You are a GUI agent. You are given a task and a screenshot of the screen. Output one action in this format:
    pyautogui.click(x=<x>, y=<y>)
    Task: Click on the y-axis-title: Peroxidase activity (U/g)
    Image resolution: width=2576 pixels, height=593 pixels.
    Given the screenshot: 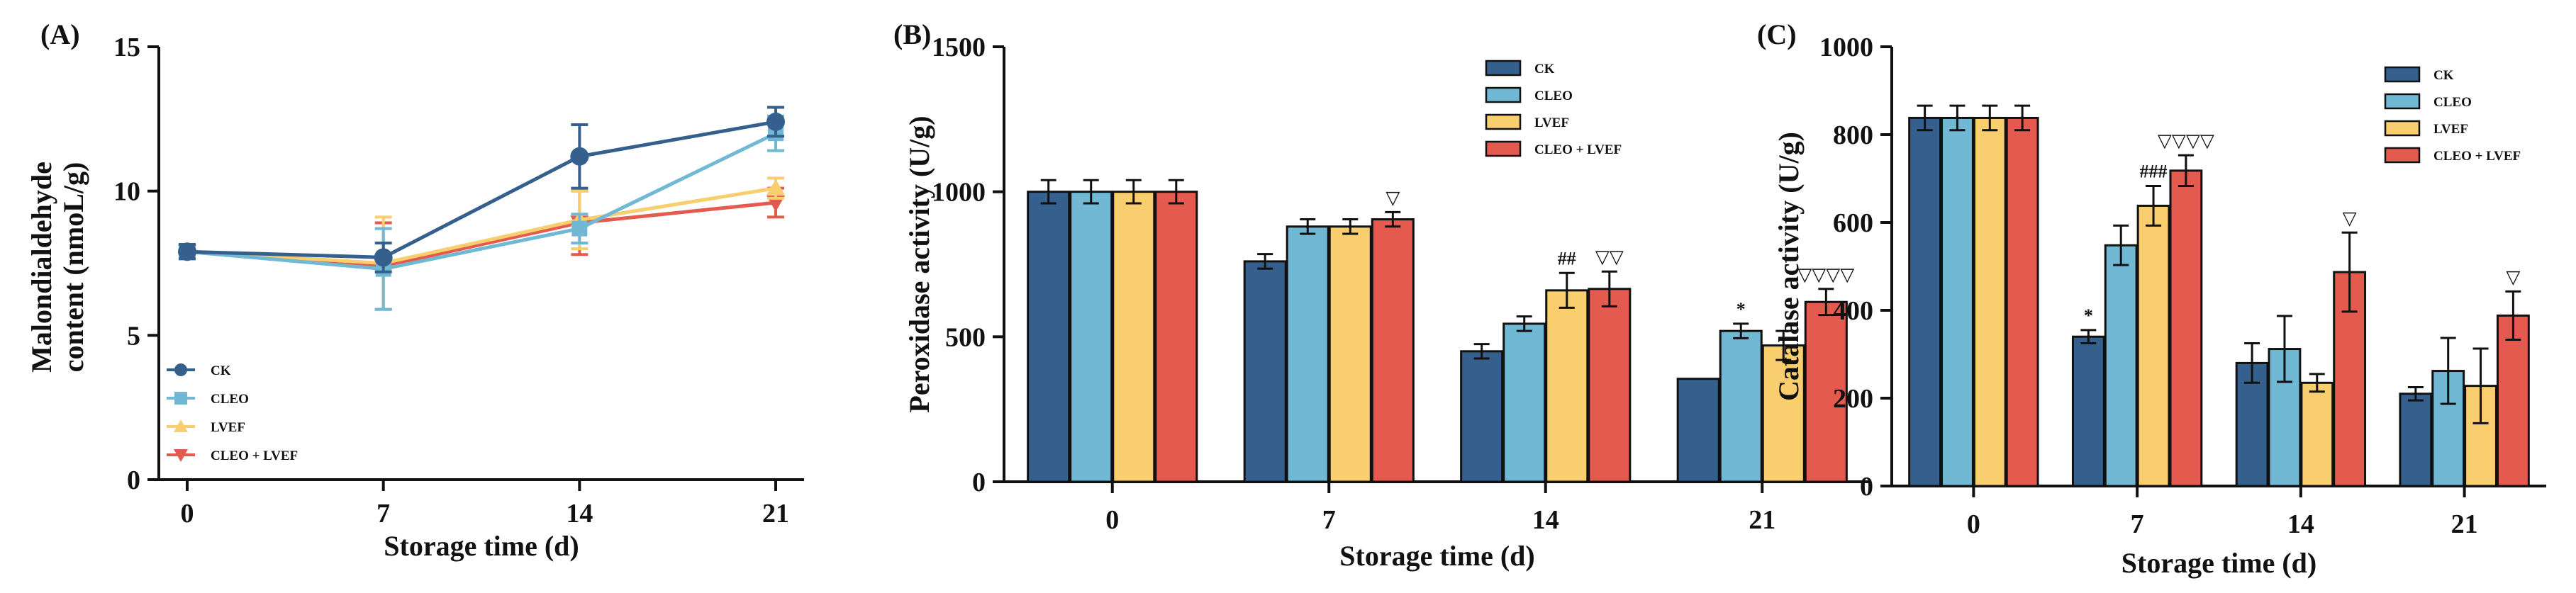 What is the action you would take?
    pyautogui.click(x=919, y=263)
    